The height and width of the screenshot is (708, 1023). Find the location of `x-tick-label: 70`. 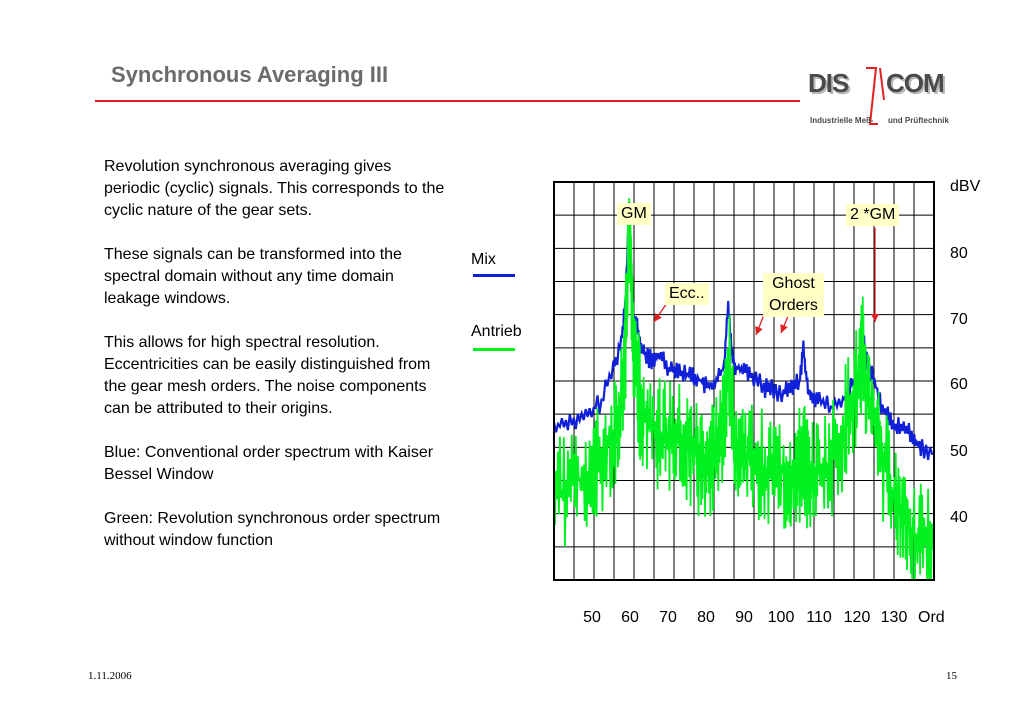

x-tick-label: 70 is located at coordinates (668, 617).